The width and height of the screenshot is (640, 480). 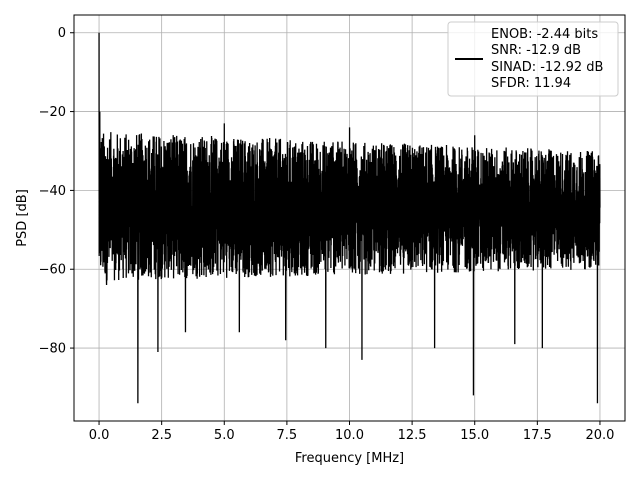 I want to click on x-tick-label: 15.0, so click(x=474, y=435).